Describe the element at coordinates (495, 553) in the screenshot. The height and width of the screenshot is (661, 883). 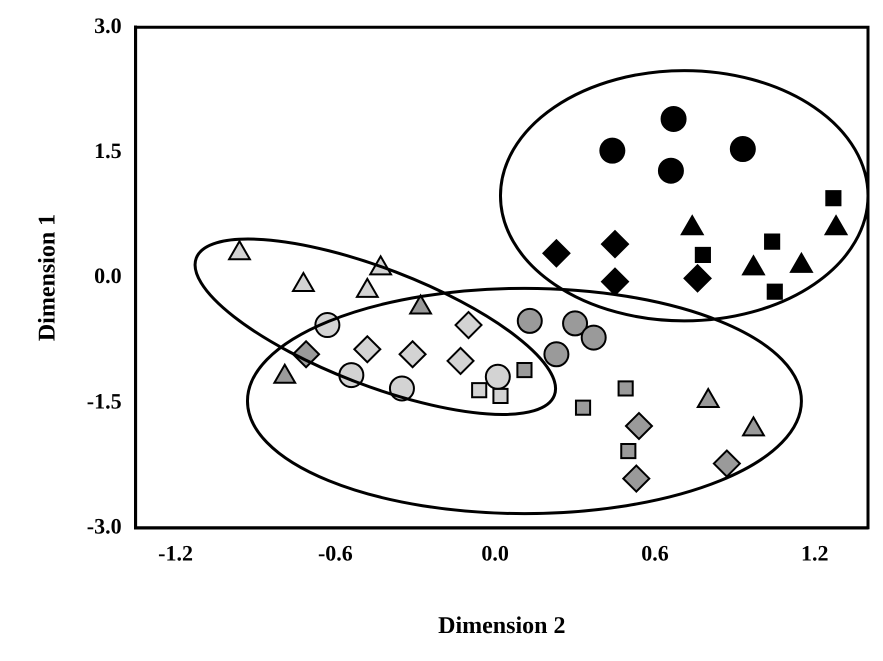
I see `x-tick-label: 0.0` at that location.